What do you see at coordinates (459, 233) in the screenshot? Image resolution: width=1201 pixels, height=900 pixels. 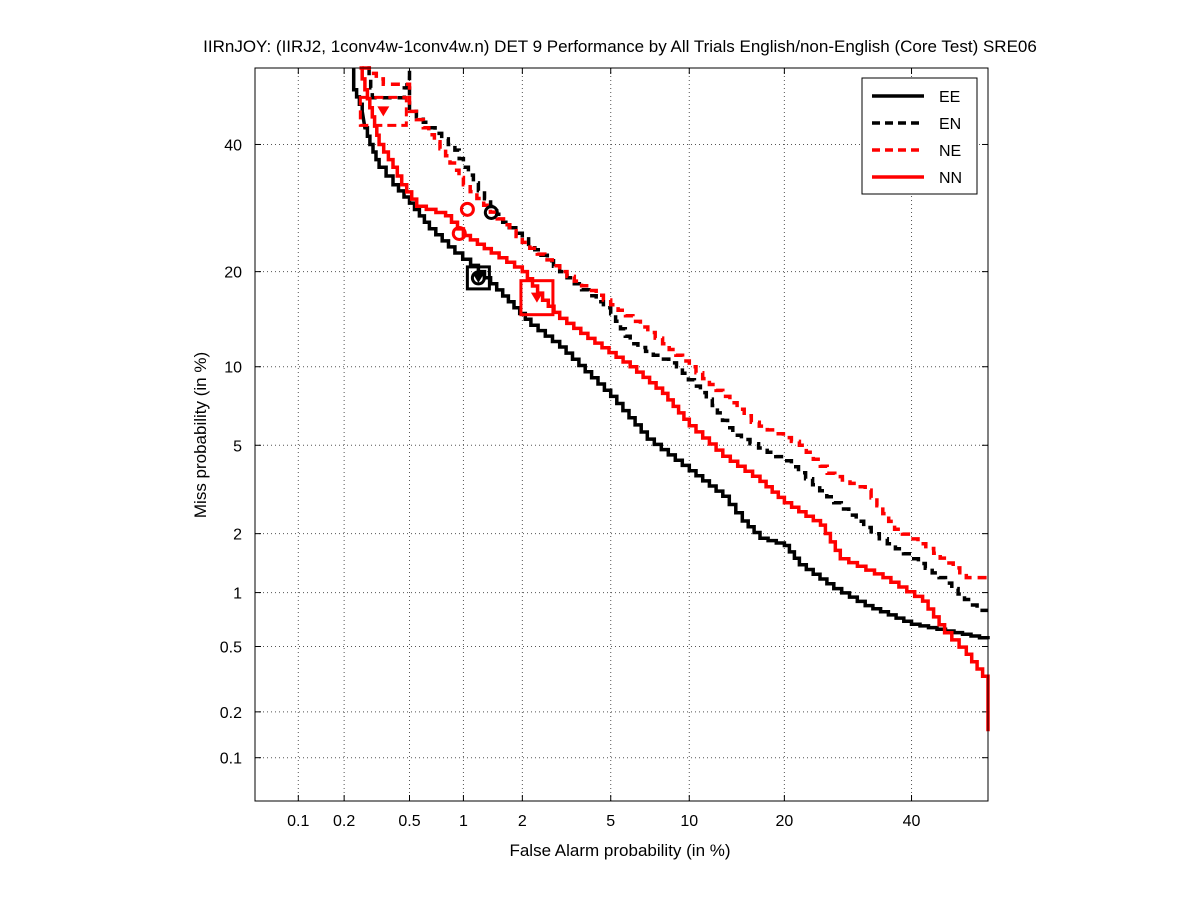 I see `act-dcf-marker-nn` at bounding box center [459, 233].